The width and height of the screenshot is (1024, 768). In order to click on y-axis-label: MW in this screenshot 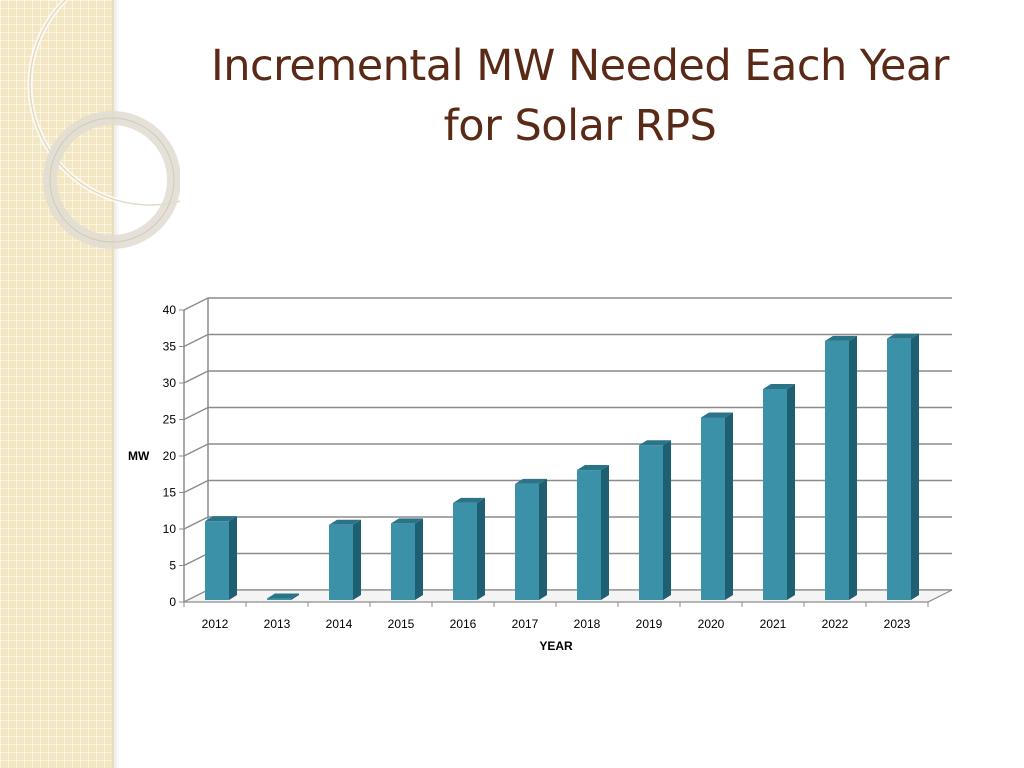, I will do `click(139, 456)`.